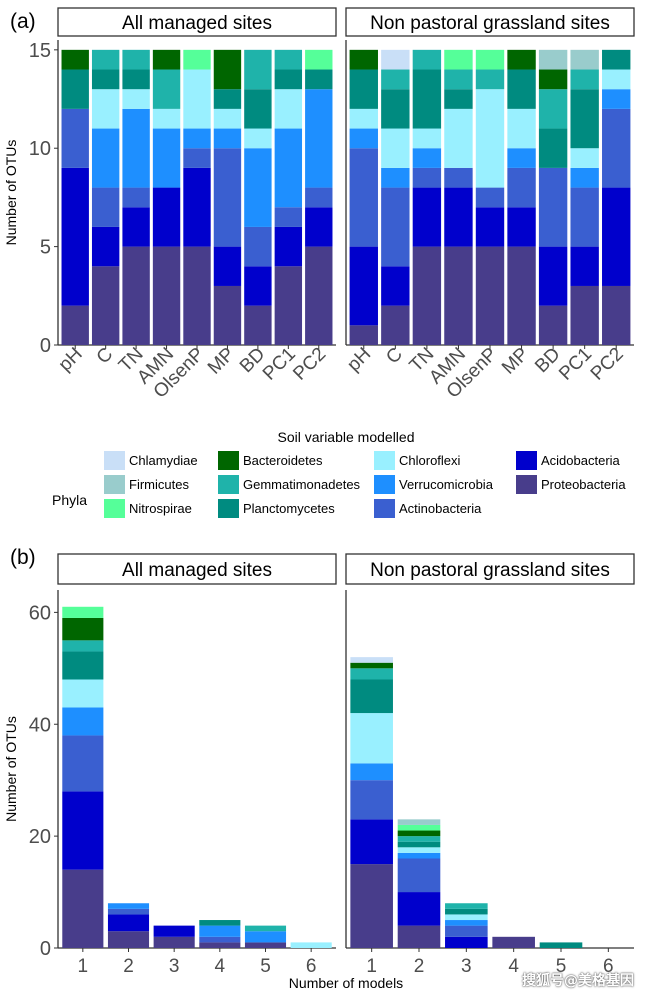  What do you see at coordinates (581, 460) in the screenshot?
I see `legend-label-acidobacteria: Acidobacteria` at bounding box center [581, 460].